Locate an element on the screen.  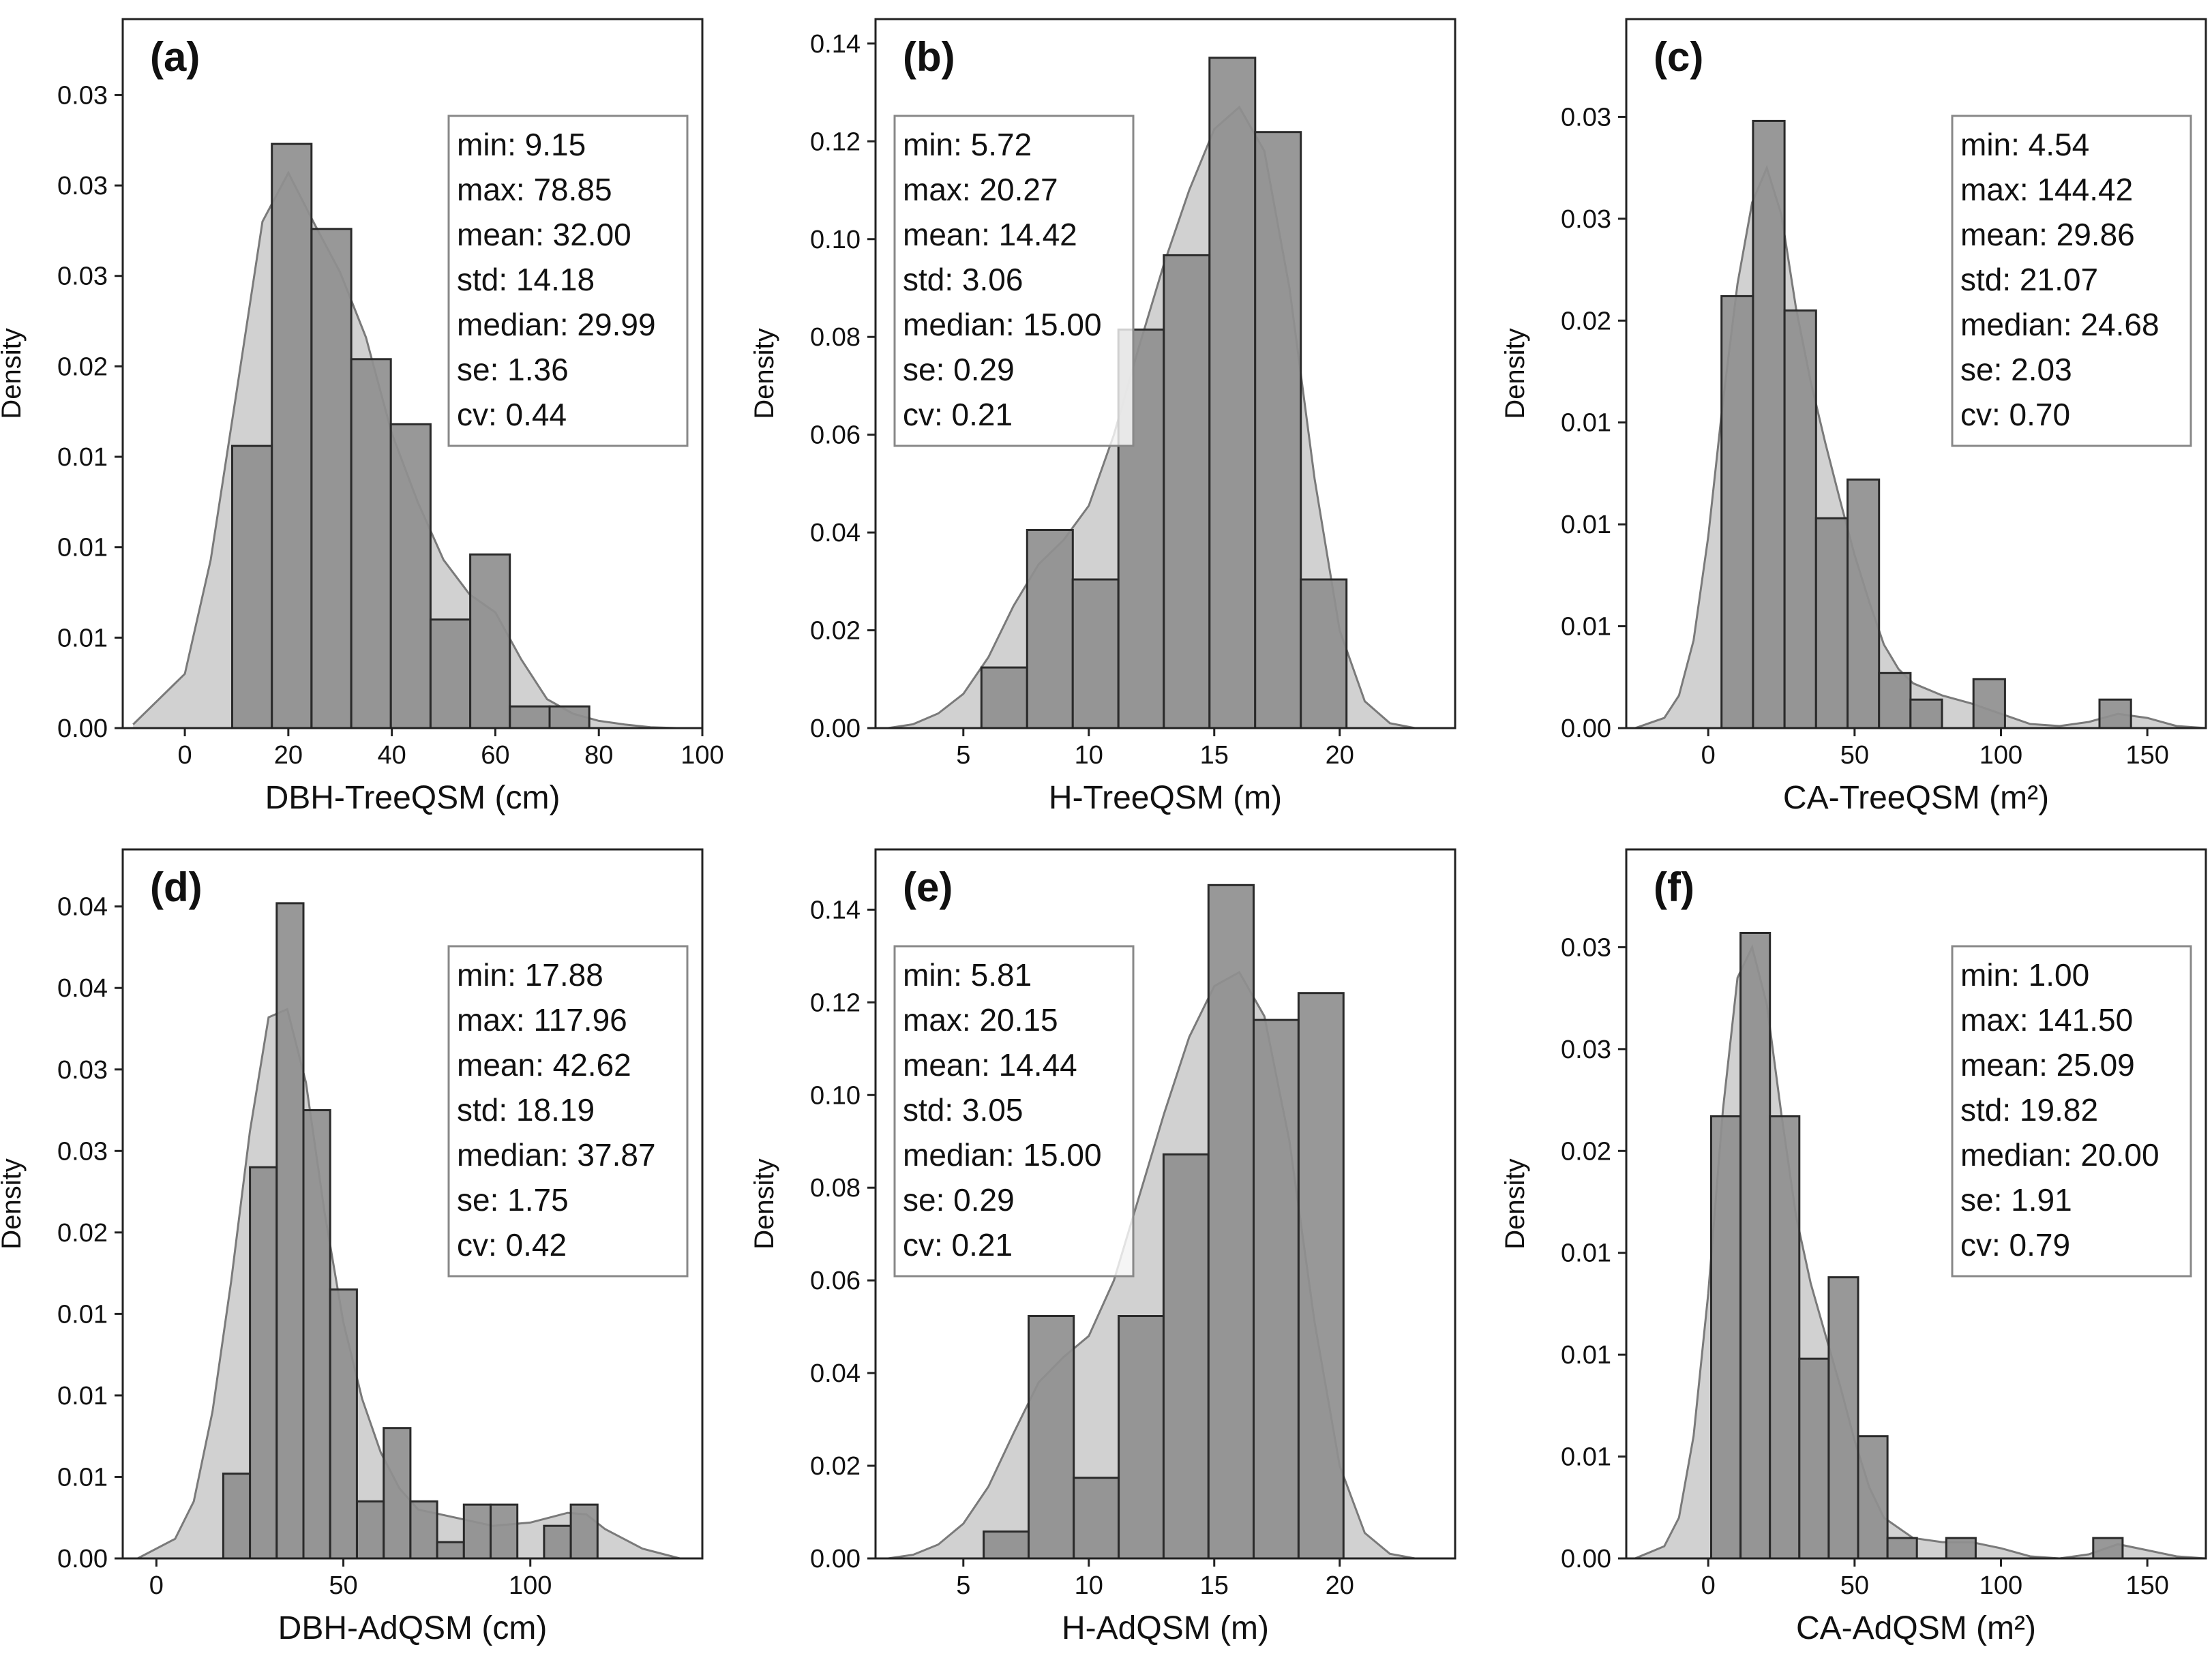
stats-line: se: 1.91 is located at coordinates (2016, 1200).